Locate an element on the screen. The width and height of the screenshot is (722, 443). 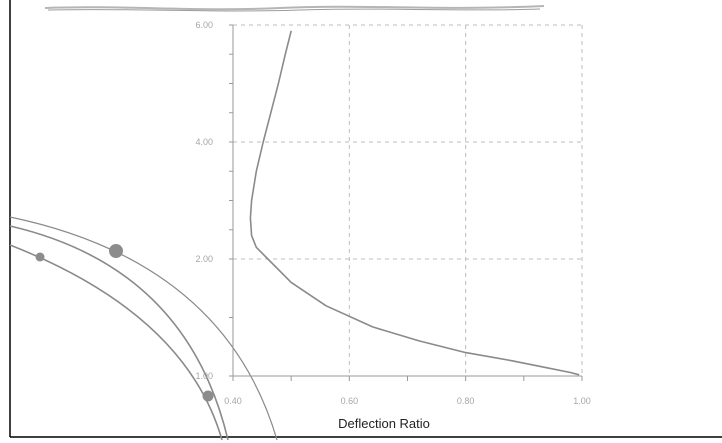
middle-arc is located at coordinates (119, 333).